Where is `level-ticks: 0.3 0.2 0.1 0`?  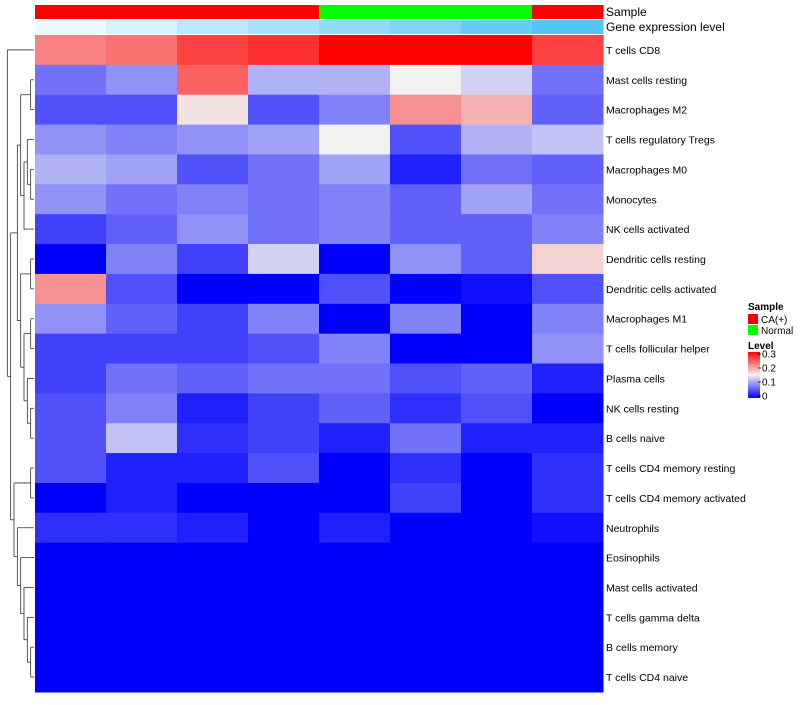
level-ticks: 0.3 0.2 0.1 0 is located at coordinates (767, 376).